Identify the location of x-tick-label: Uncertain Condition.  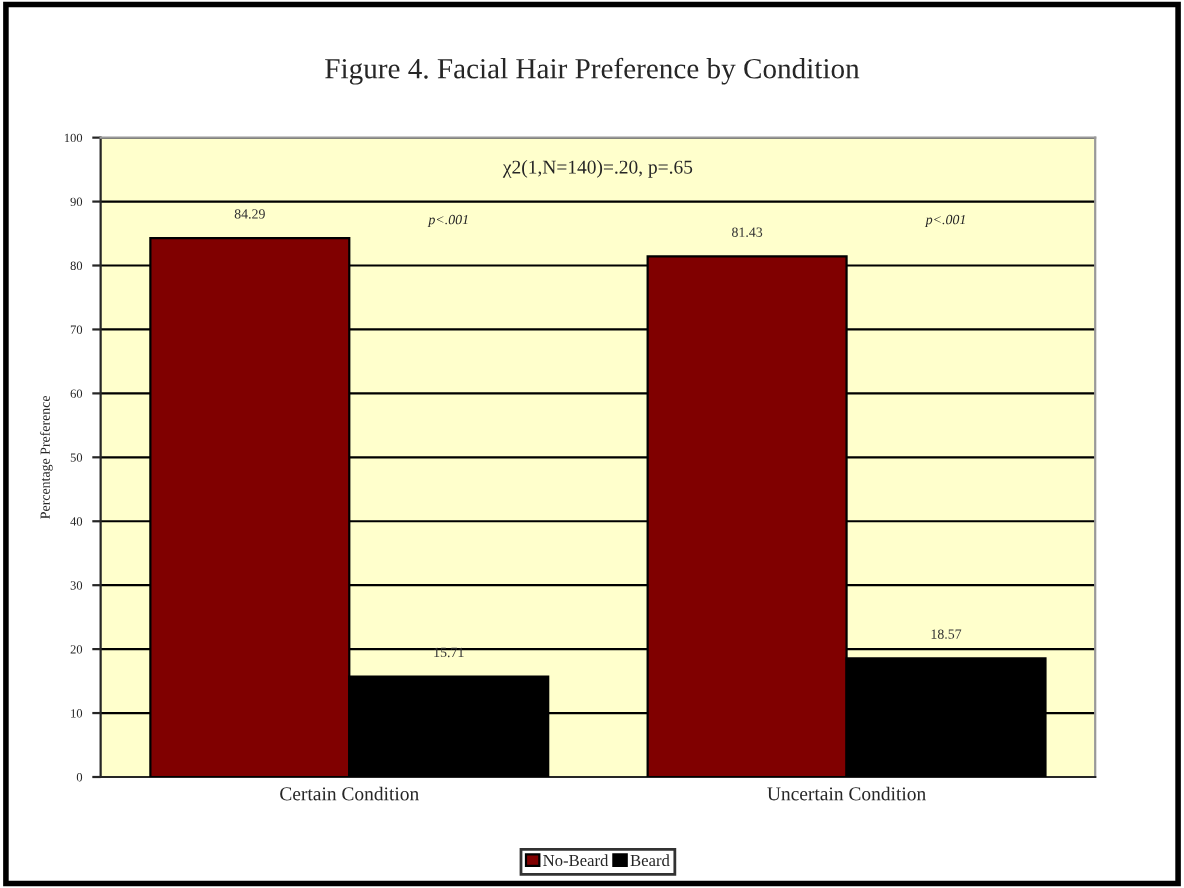
(846, 793).